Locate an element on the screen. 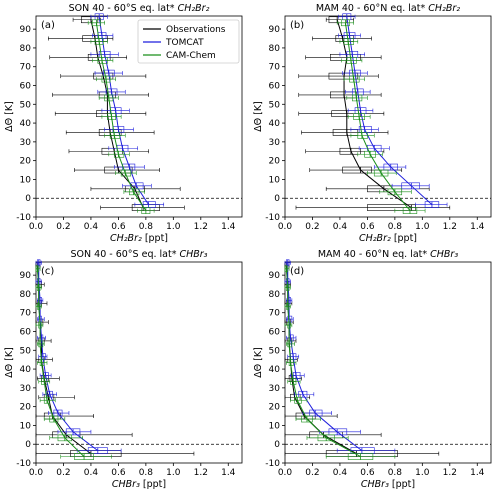 The width and height of the screenshot is (500, 492). panel-title: SON 40 - 60°S eq. lat* CHBr₃ is located at coordinates (139, 254).